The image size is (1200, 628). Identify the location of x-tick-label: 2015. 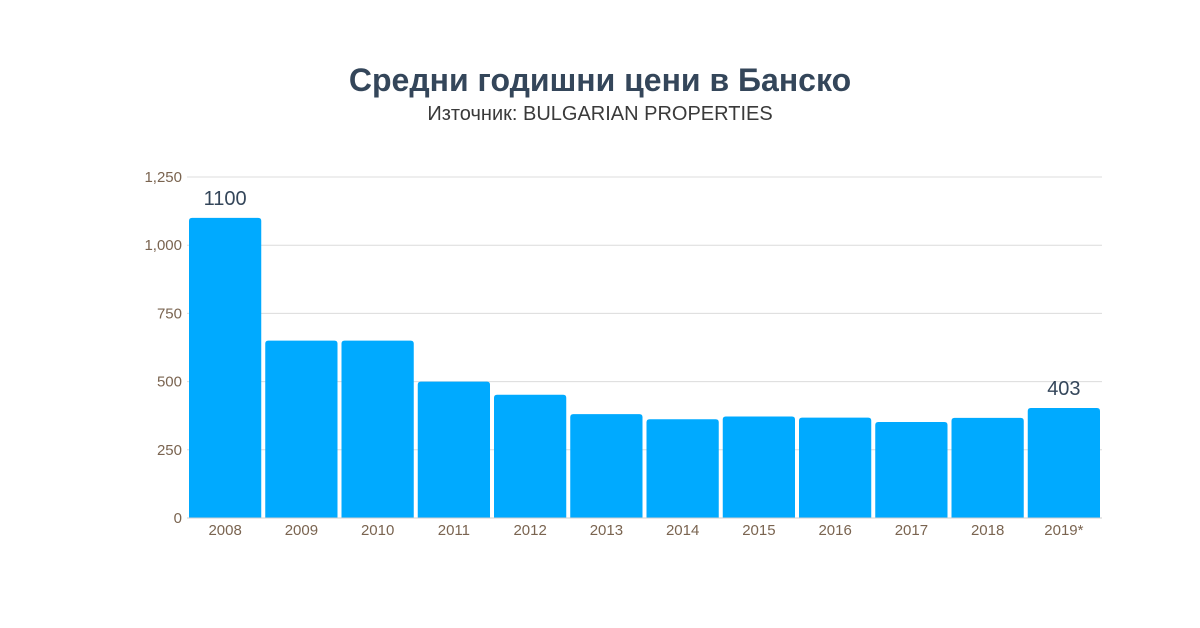
(758, 530).